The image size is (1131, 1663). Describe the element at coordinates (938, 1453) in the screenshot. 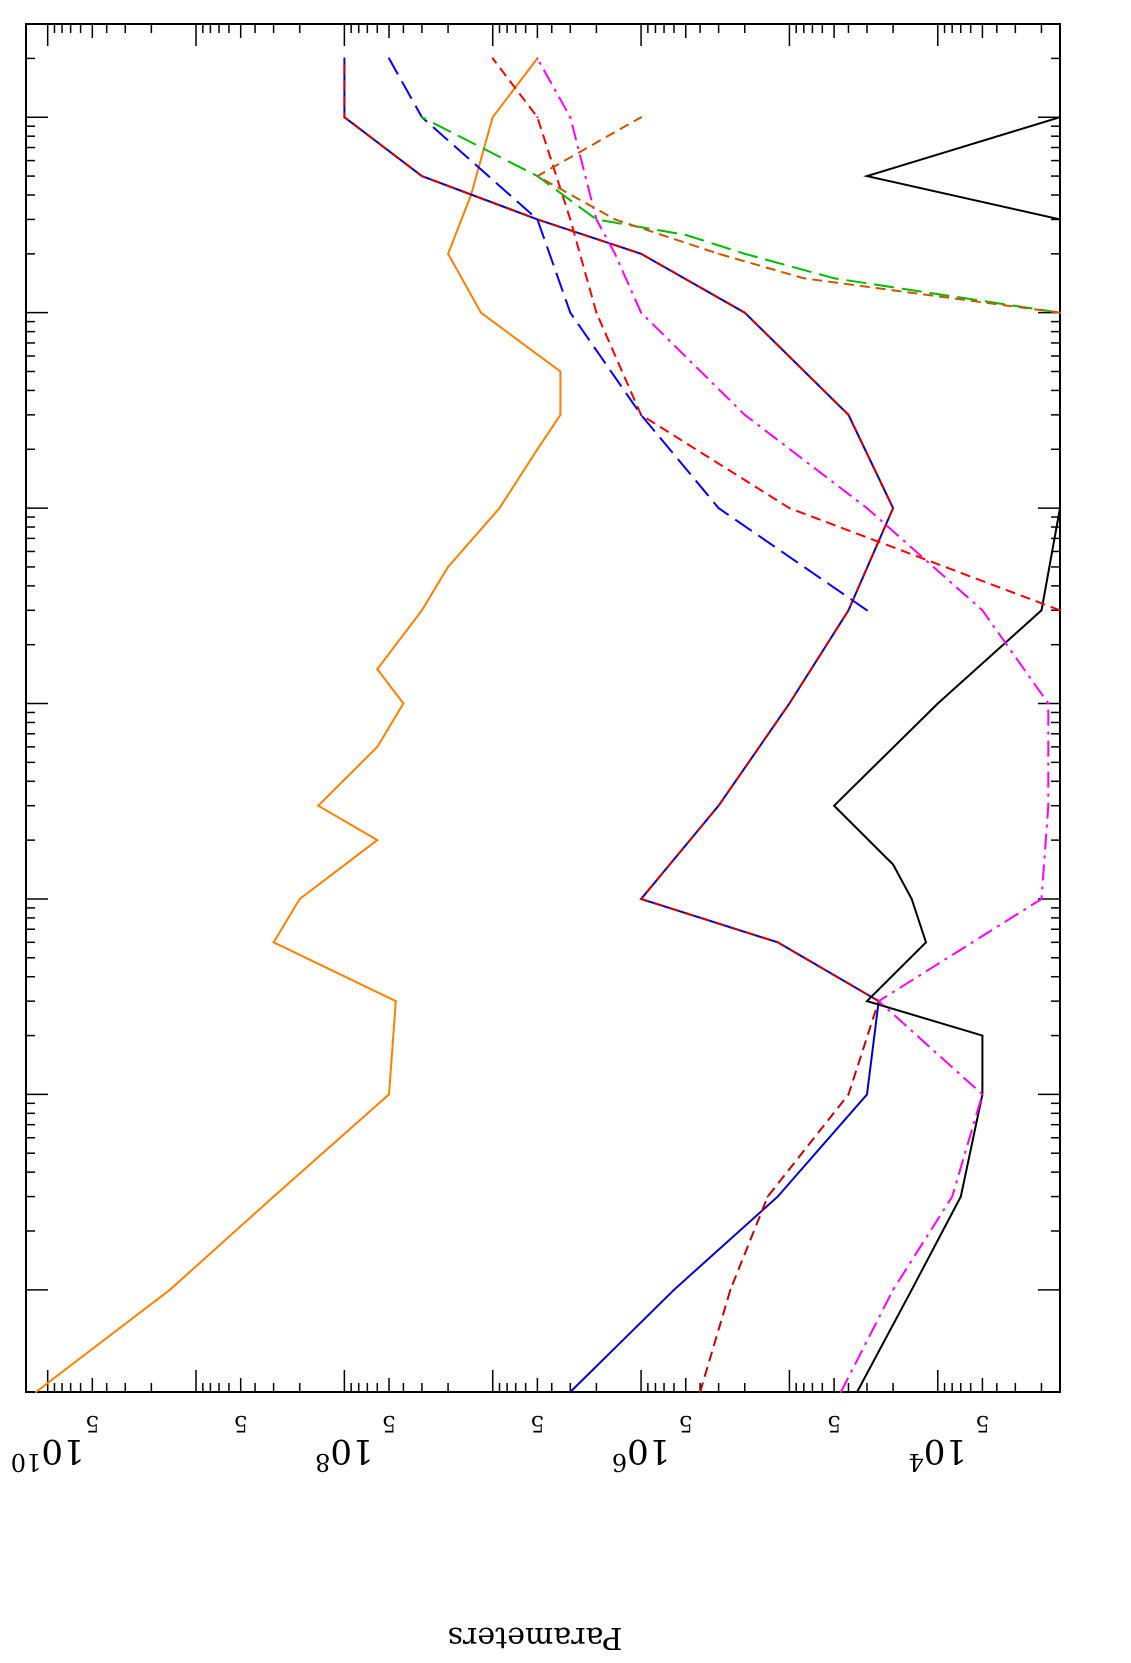

I see `y-major-tick-label: 10⁴` at that location.